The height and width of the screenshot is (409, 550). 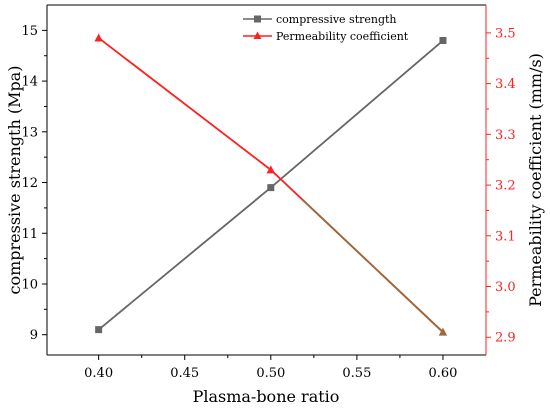 I want to click on right-y-axis-label: Permeability coefficient (mm/s), so click(x=535, y=180).